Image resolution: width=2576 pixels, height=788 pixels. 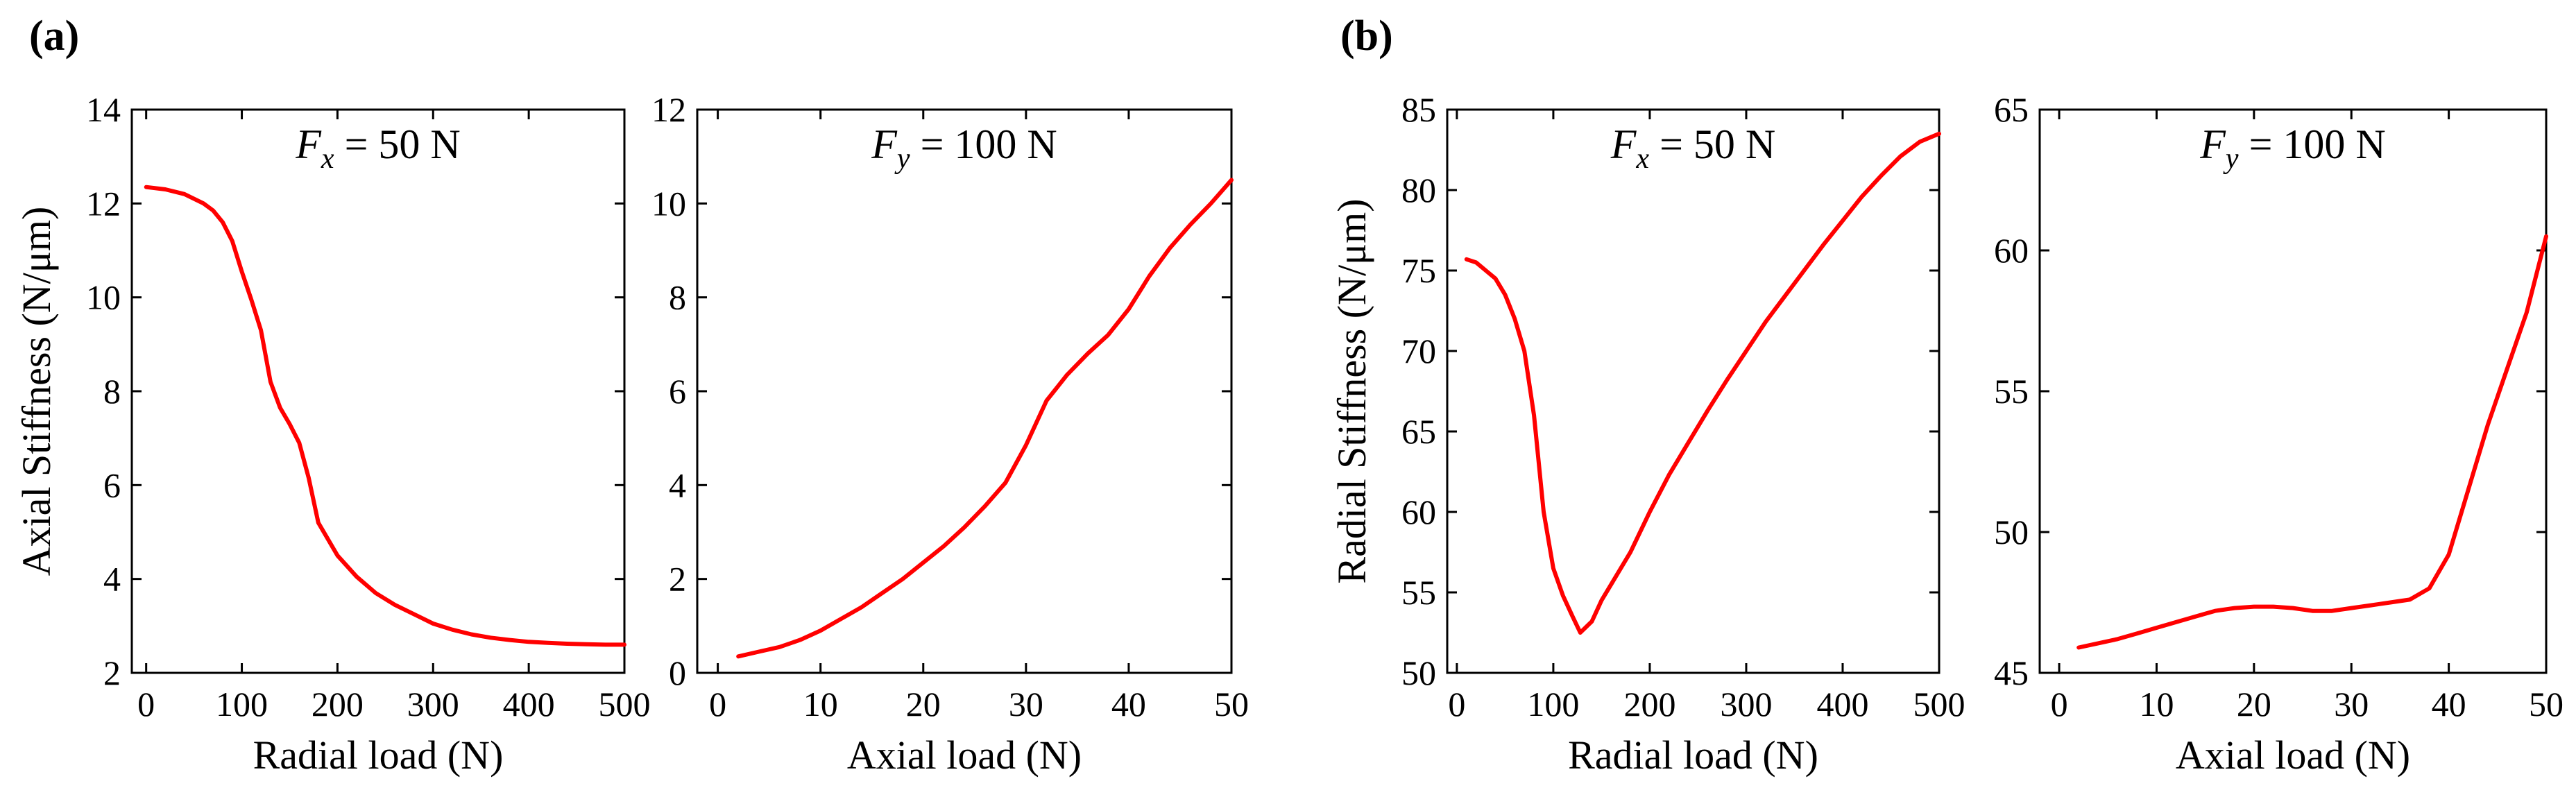 What do you see at coordinates (1366, 36) in the screenshot?
I see `panel-tag-b: (b)` at bounding box center [1366, 36].